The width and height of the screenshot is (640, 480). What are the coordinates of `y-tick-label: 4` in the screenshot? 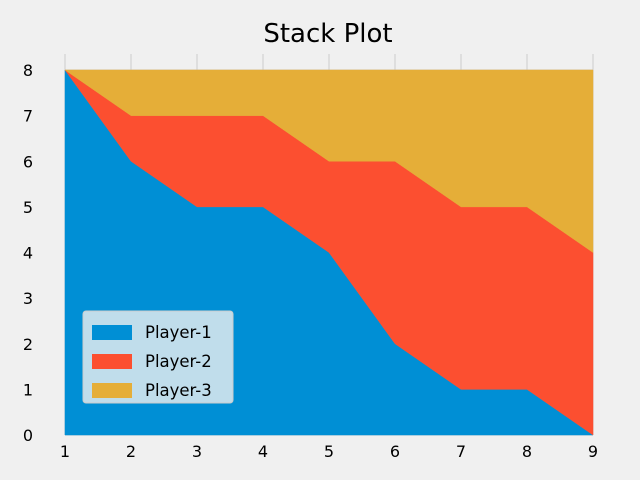 It's located at (28, 253).